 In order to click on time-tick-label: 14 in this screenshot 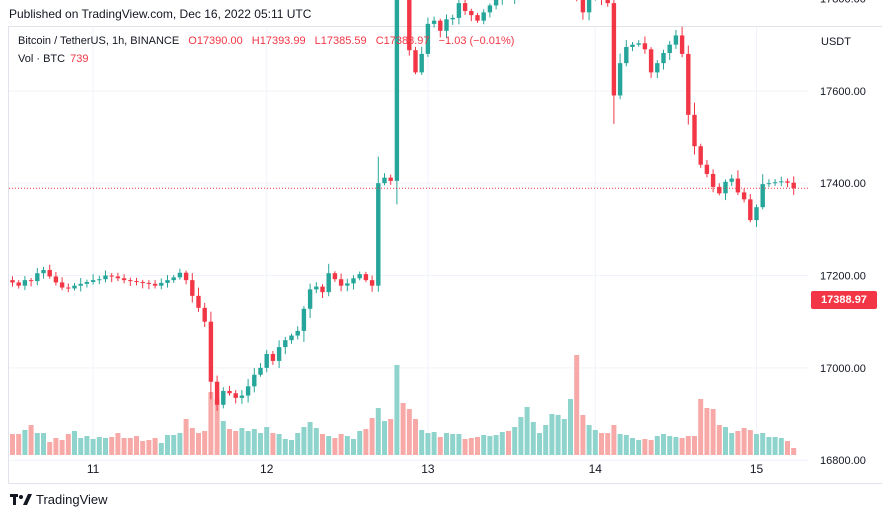, I will do `click(596, 469)`.